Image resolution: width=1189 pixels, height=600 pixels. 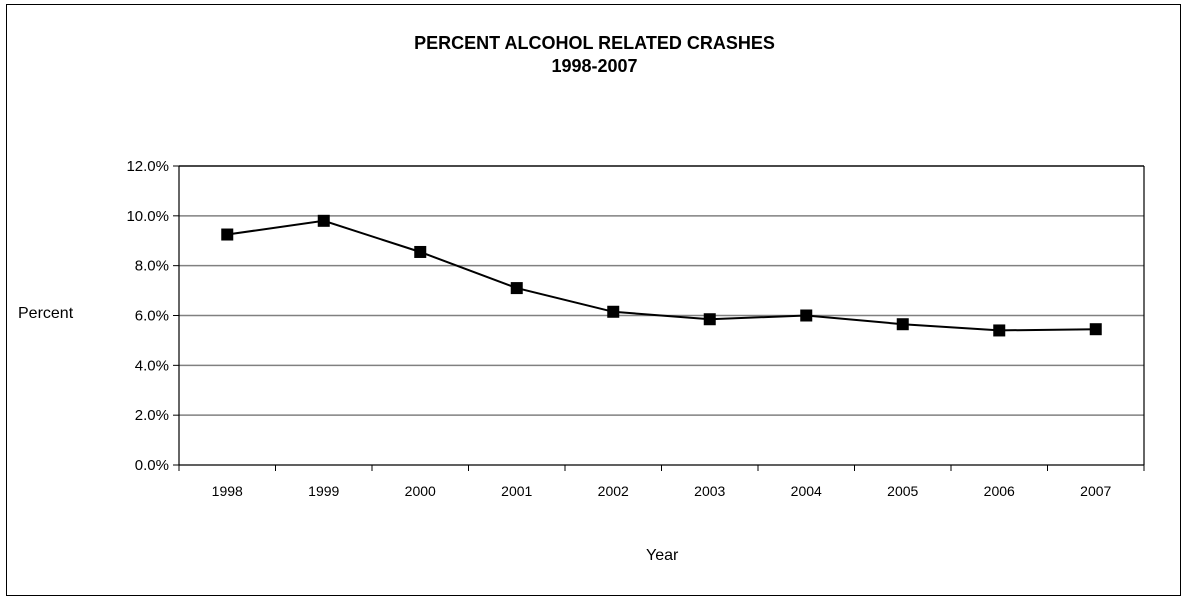 What do you see at coordinates (661, 275) in the screenshot?
I see `series-line` at bounding box center [661, 275].